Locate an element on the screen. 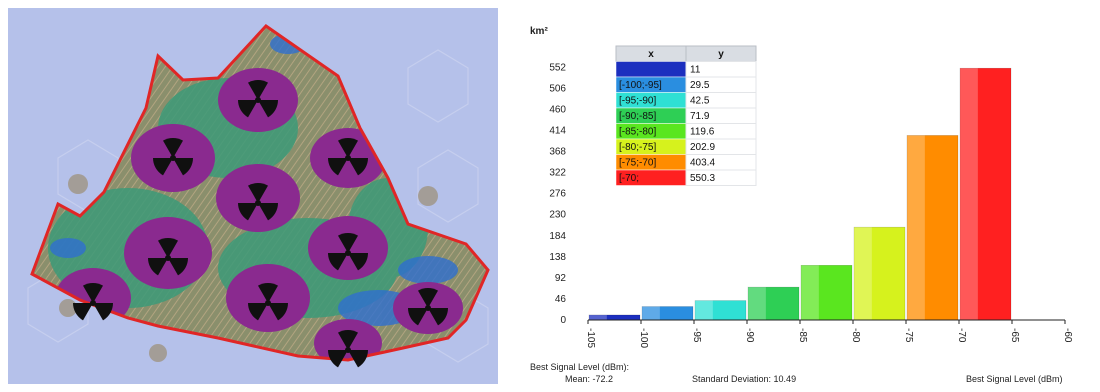 The image size is (1100, 392). legend-value: 42.5 is located at coordinates (700, 101).